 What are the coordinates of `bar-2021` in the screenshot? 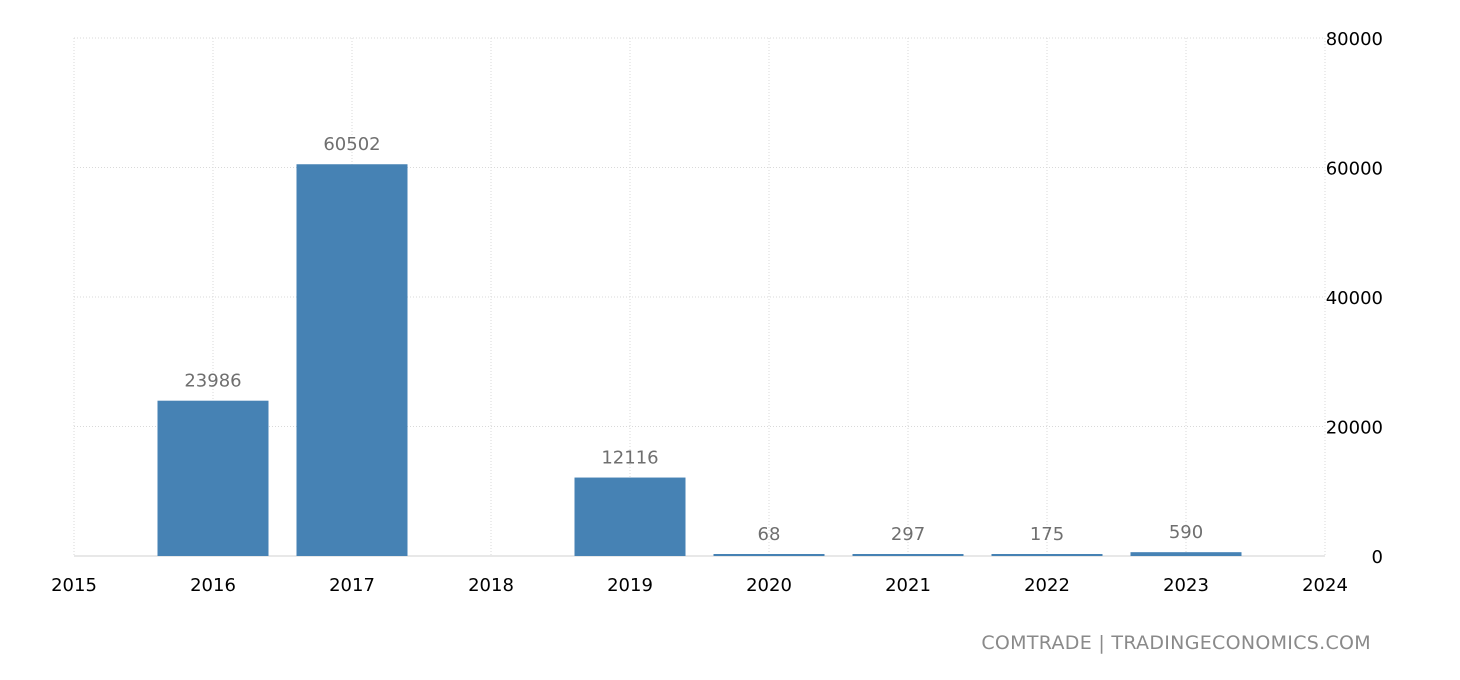 It's located at (908, 555).